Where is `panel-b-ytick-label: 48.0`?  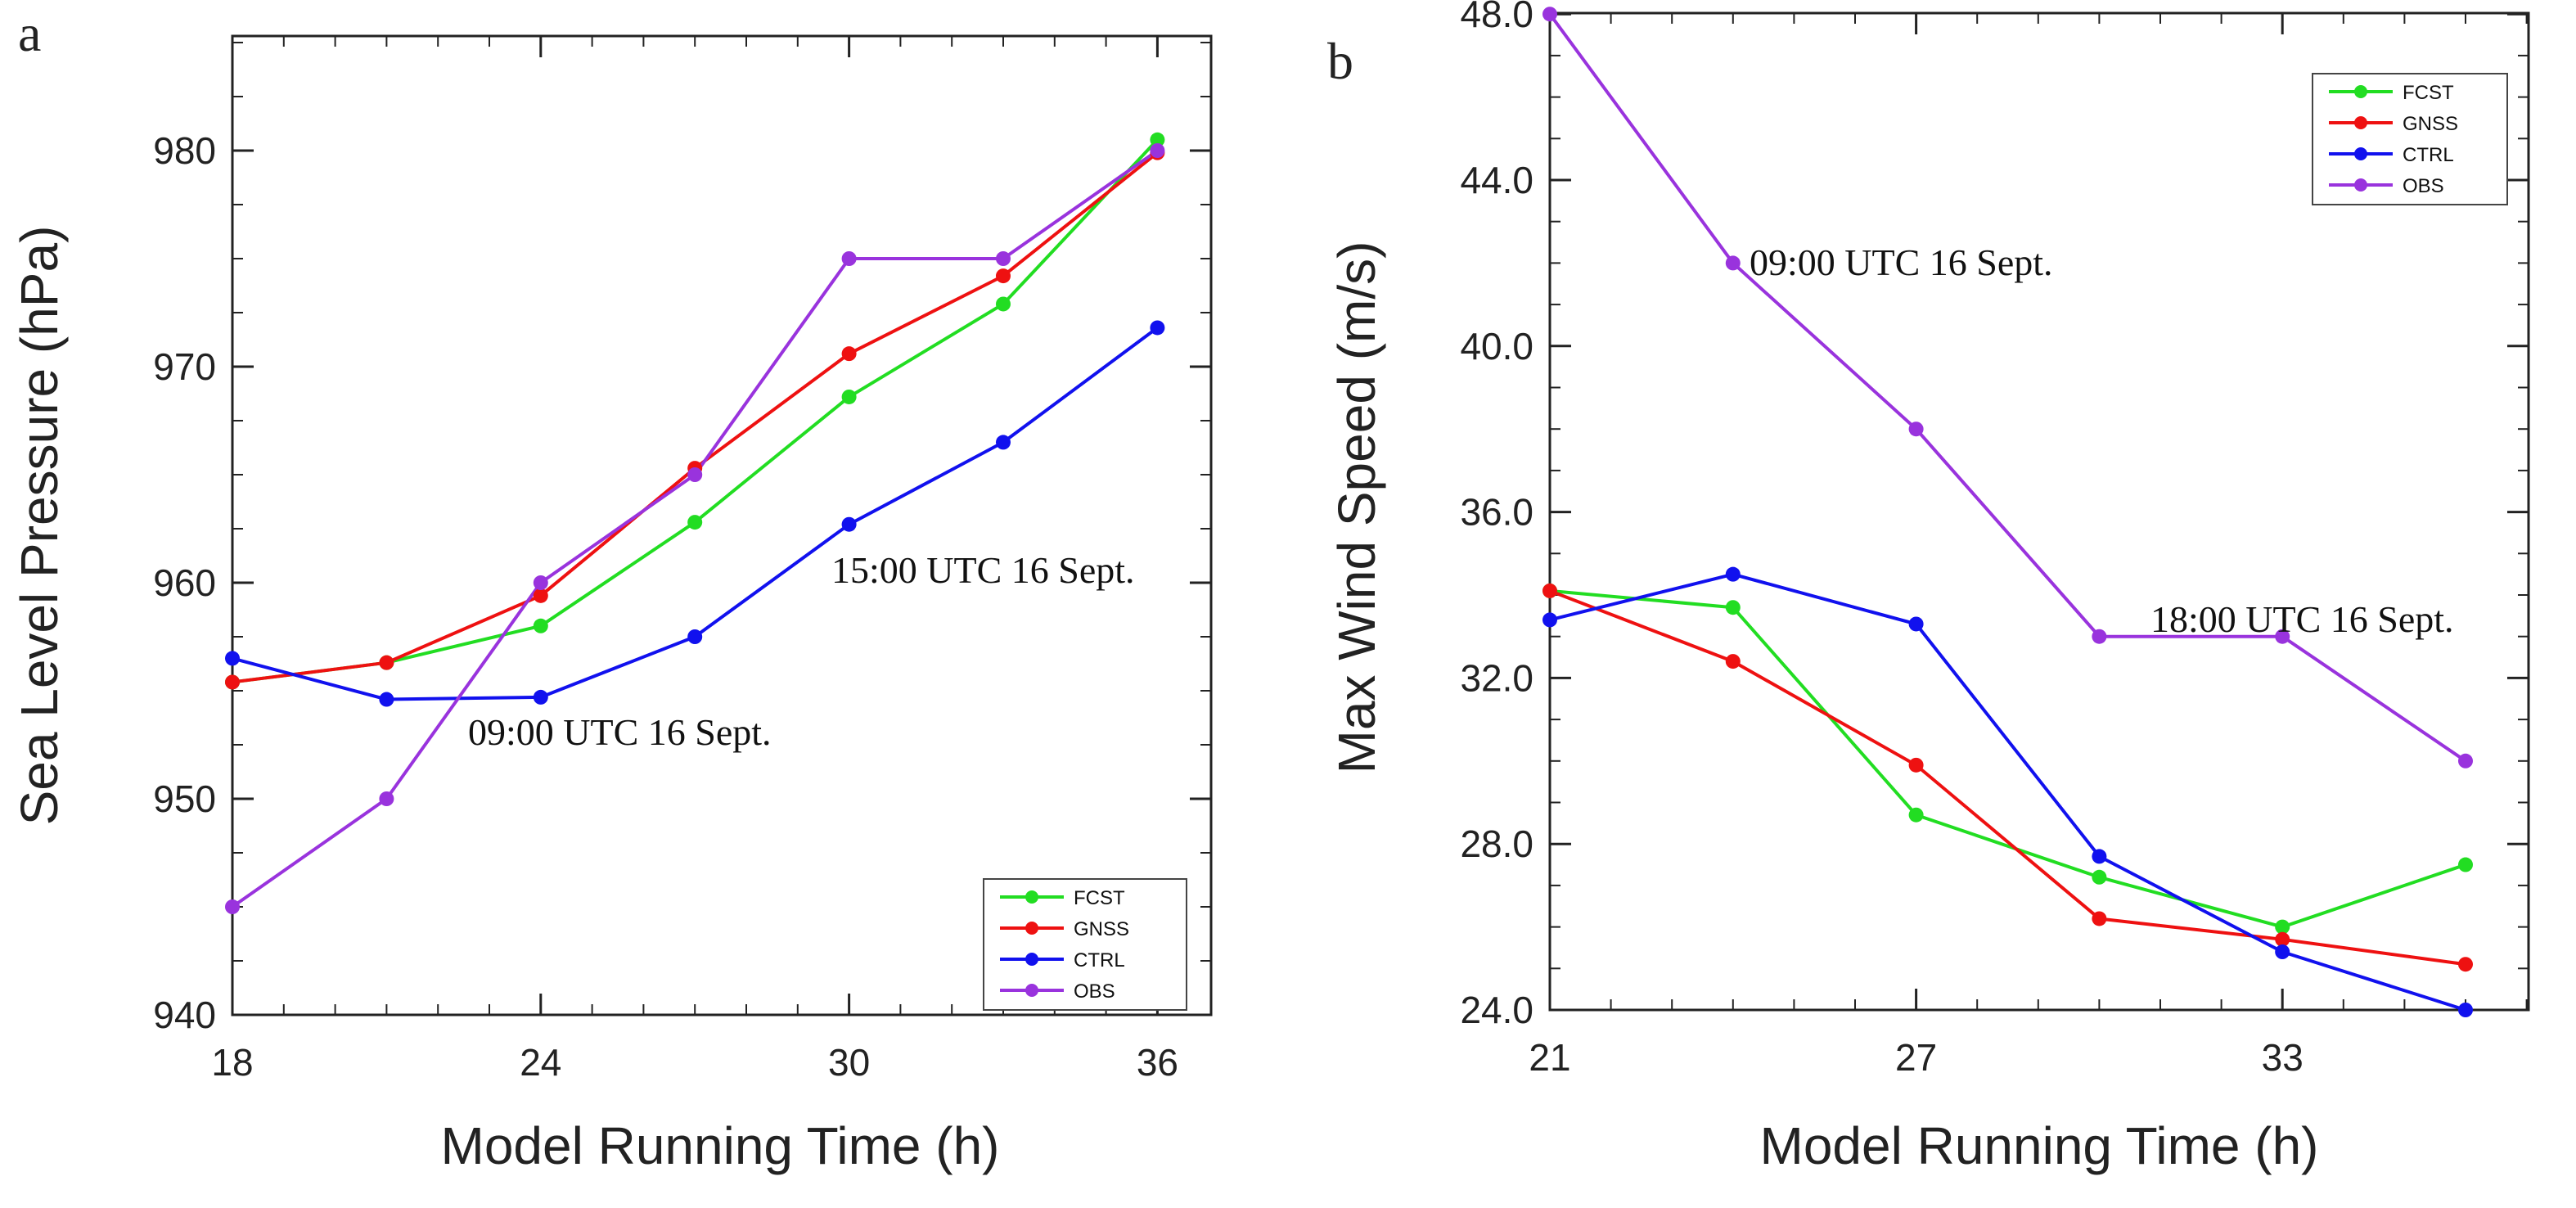
panel-b-ytick-label: 48.0 is located at coordinates (1496, 17).